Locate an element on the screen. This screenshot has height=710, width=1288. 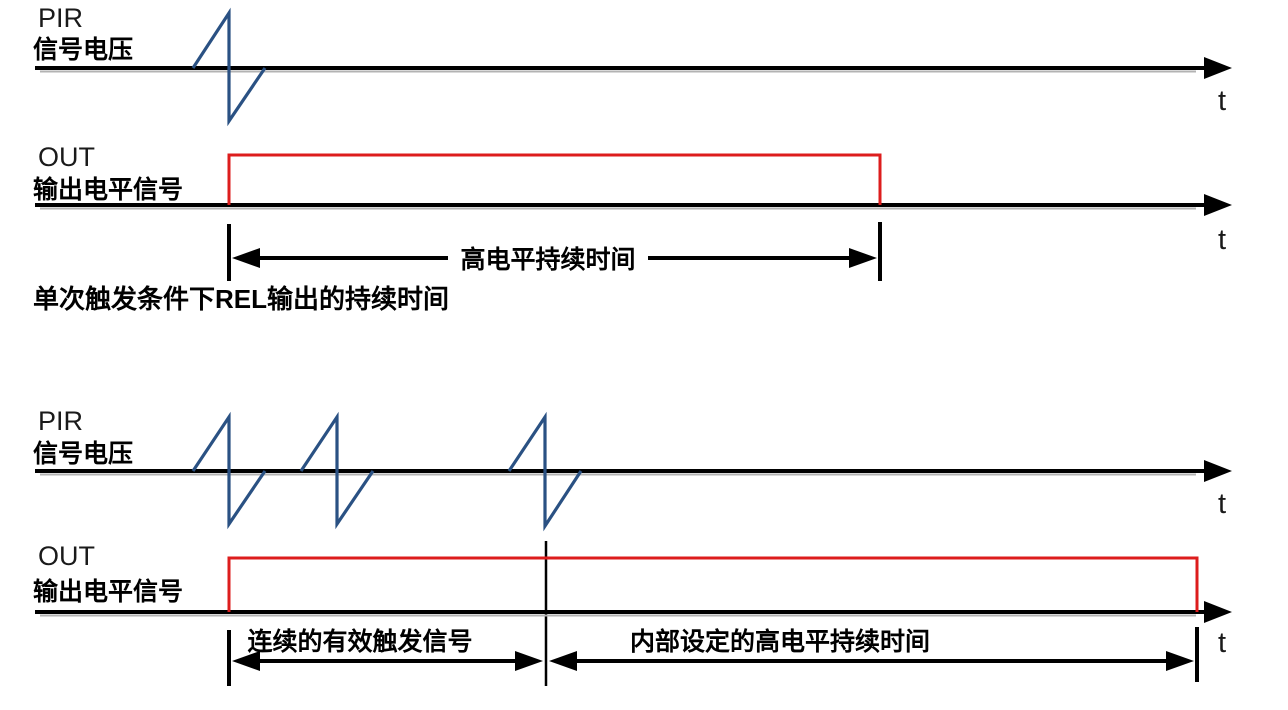
d1-out-time-axis is located at coordinates (633, 205).